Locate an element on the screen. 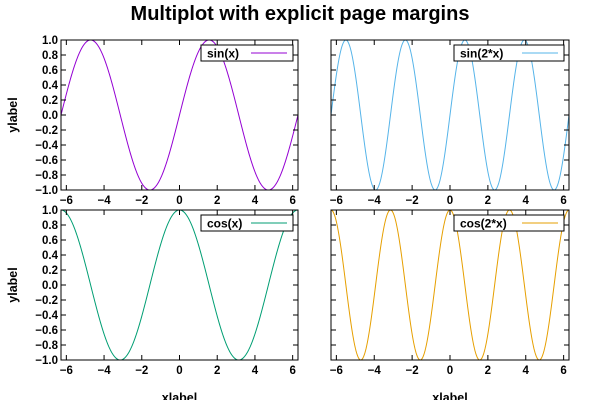 Image resolution: width=600 pixels, height=400 pixels. legend-label: cos(x) is located at coordinates (224, 224).